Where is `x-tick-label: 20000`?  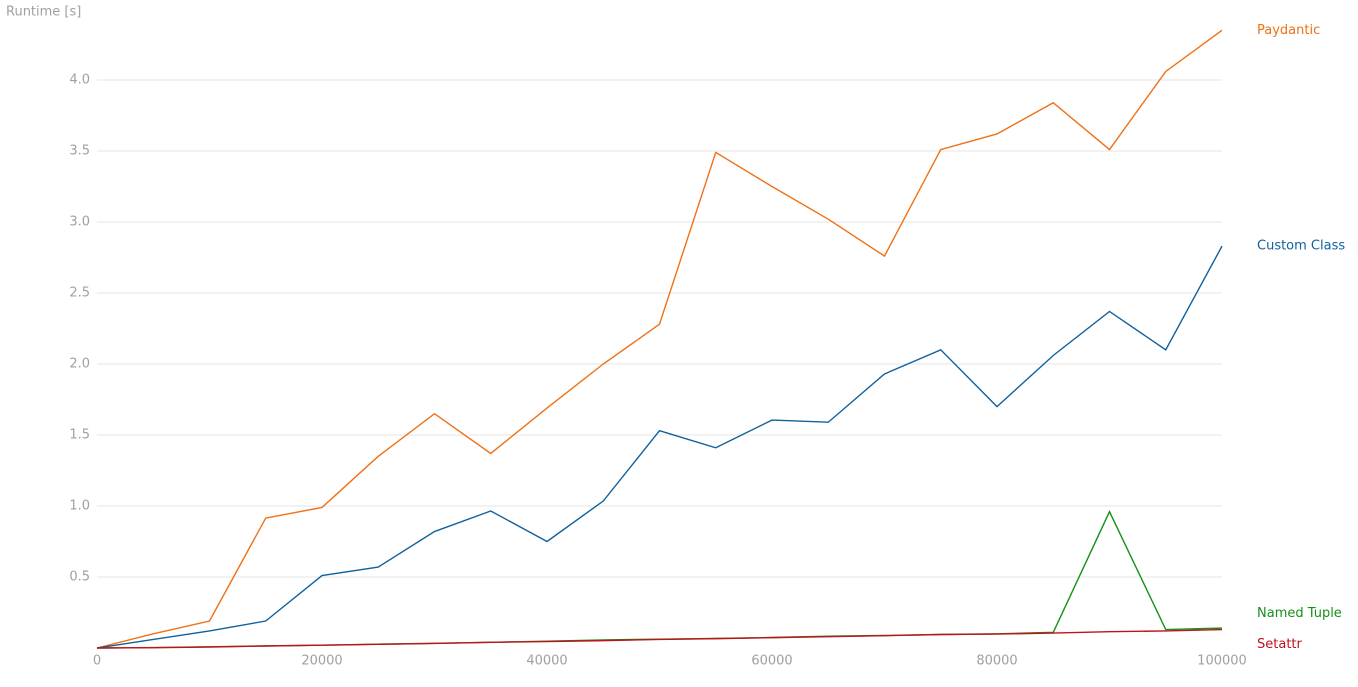 x-tick-label: 20000 is located at coordinates (321, 661).